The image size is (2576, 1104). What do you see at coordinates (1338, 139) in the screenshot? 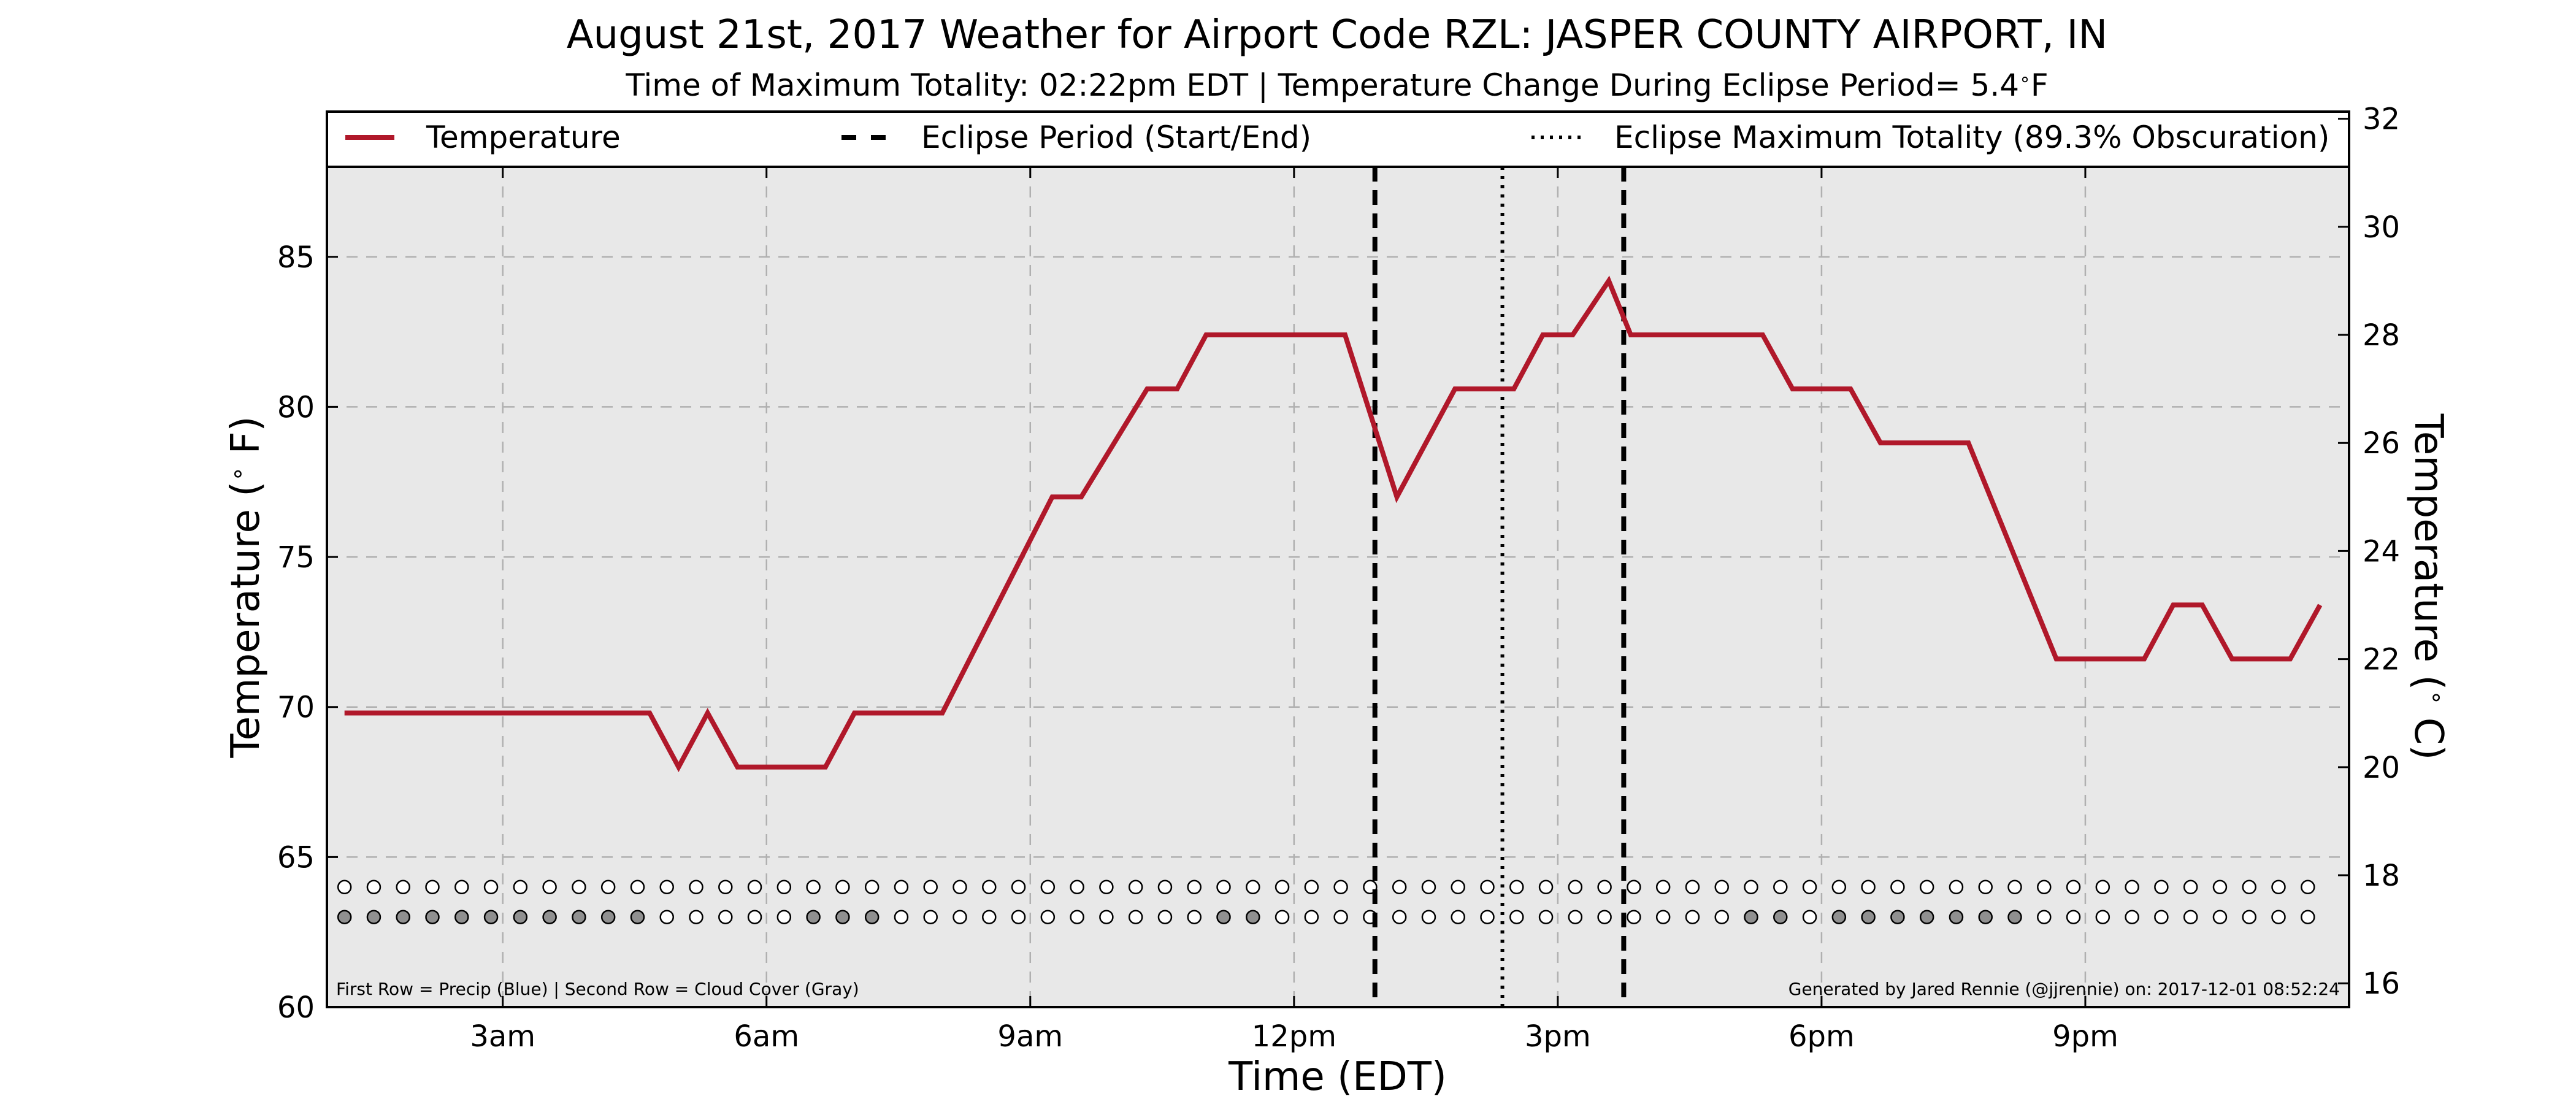
I see `legend-box` at bounding box center [1338, 139].